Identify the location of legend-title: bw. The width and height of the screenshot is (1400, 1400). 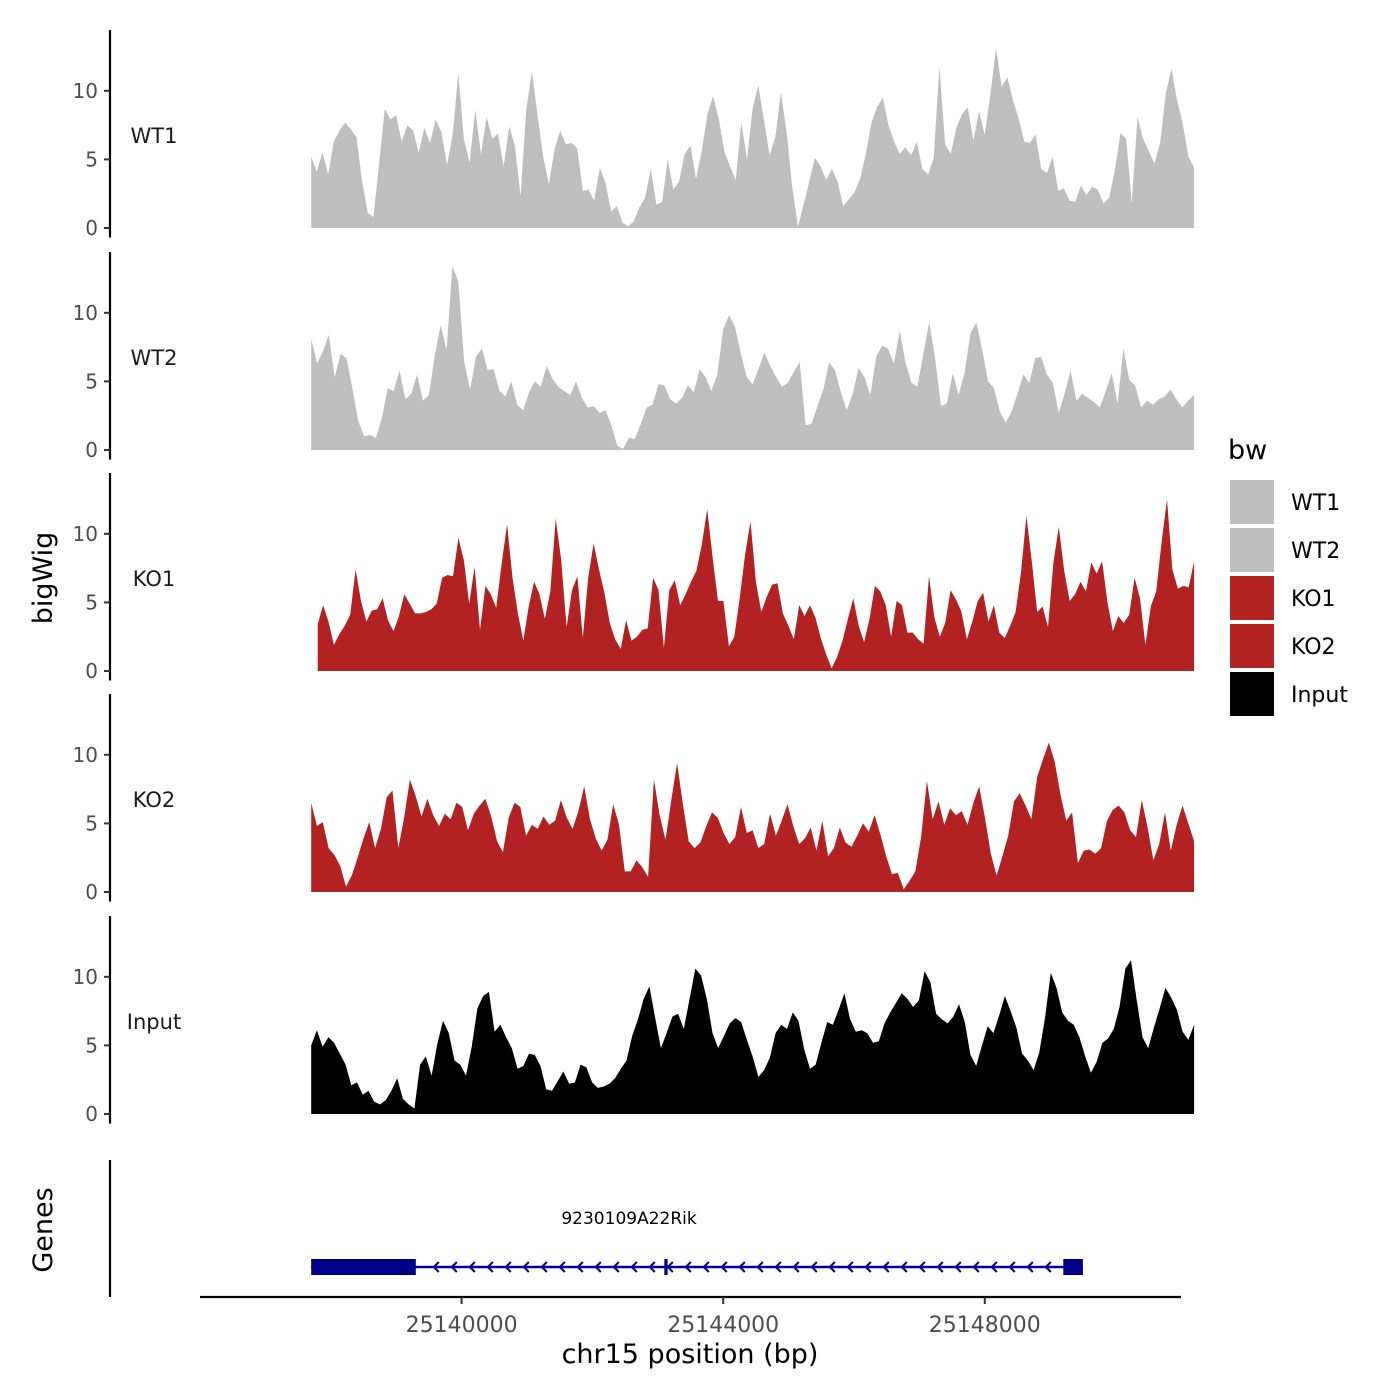
(1247, 450).